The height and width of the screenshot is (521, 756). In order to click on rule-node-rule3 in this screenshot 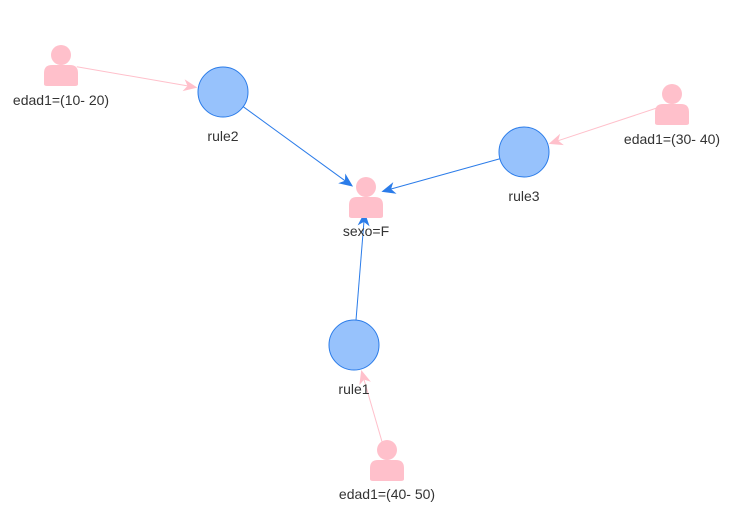, I will do `click(524, 152)`.